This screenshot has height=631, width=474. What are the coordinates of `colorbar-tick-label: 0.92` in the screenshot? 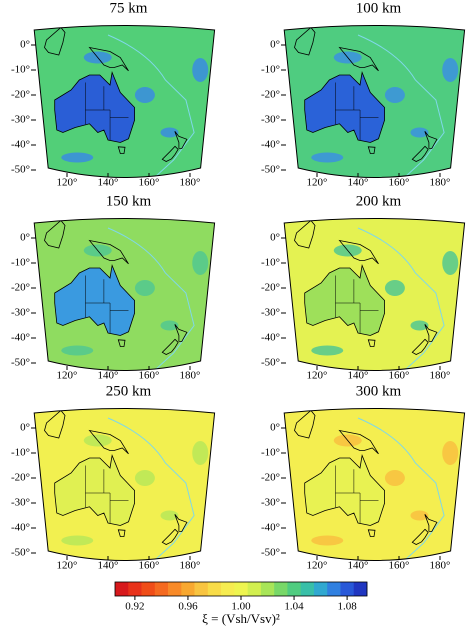 It's located at (134, 607).